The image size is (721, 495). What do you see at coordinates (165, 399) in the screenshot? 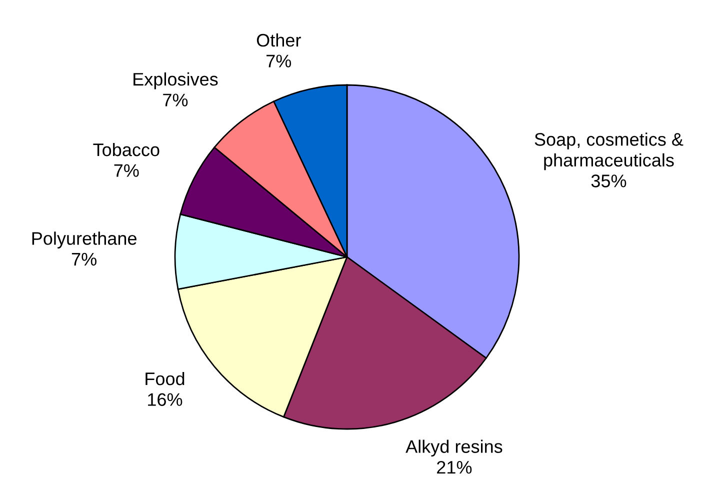
I see `data-label: 16%` at bounding box center [165, 399].